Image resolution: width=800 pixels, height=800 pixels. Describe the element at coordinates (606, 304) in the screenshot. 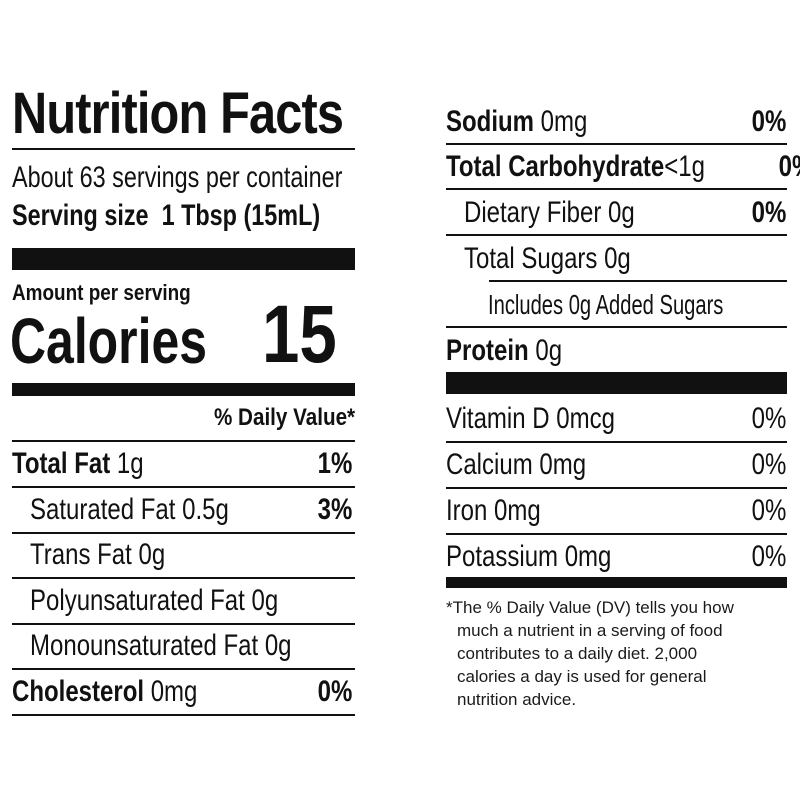

I see `nutrient-row-added-sugars: Includes 0g Added Sugars 0%` at that location.